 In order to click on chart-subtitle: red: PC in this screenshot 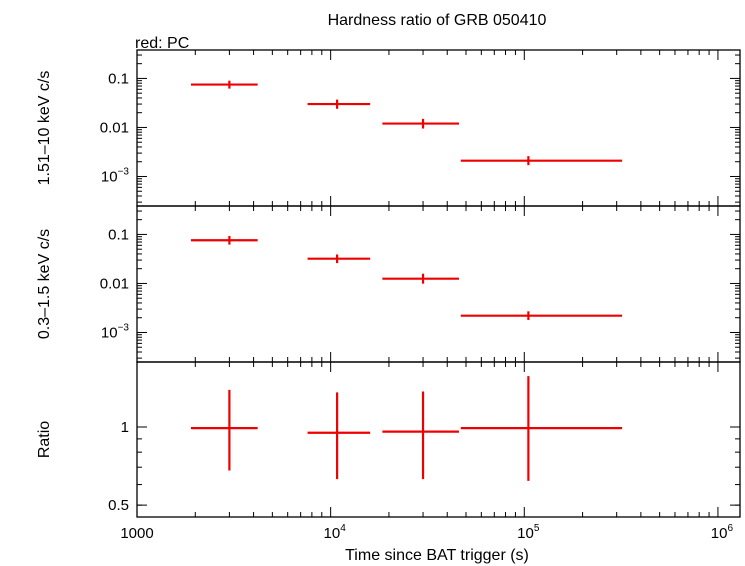, I will do `click(162, 43)`.